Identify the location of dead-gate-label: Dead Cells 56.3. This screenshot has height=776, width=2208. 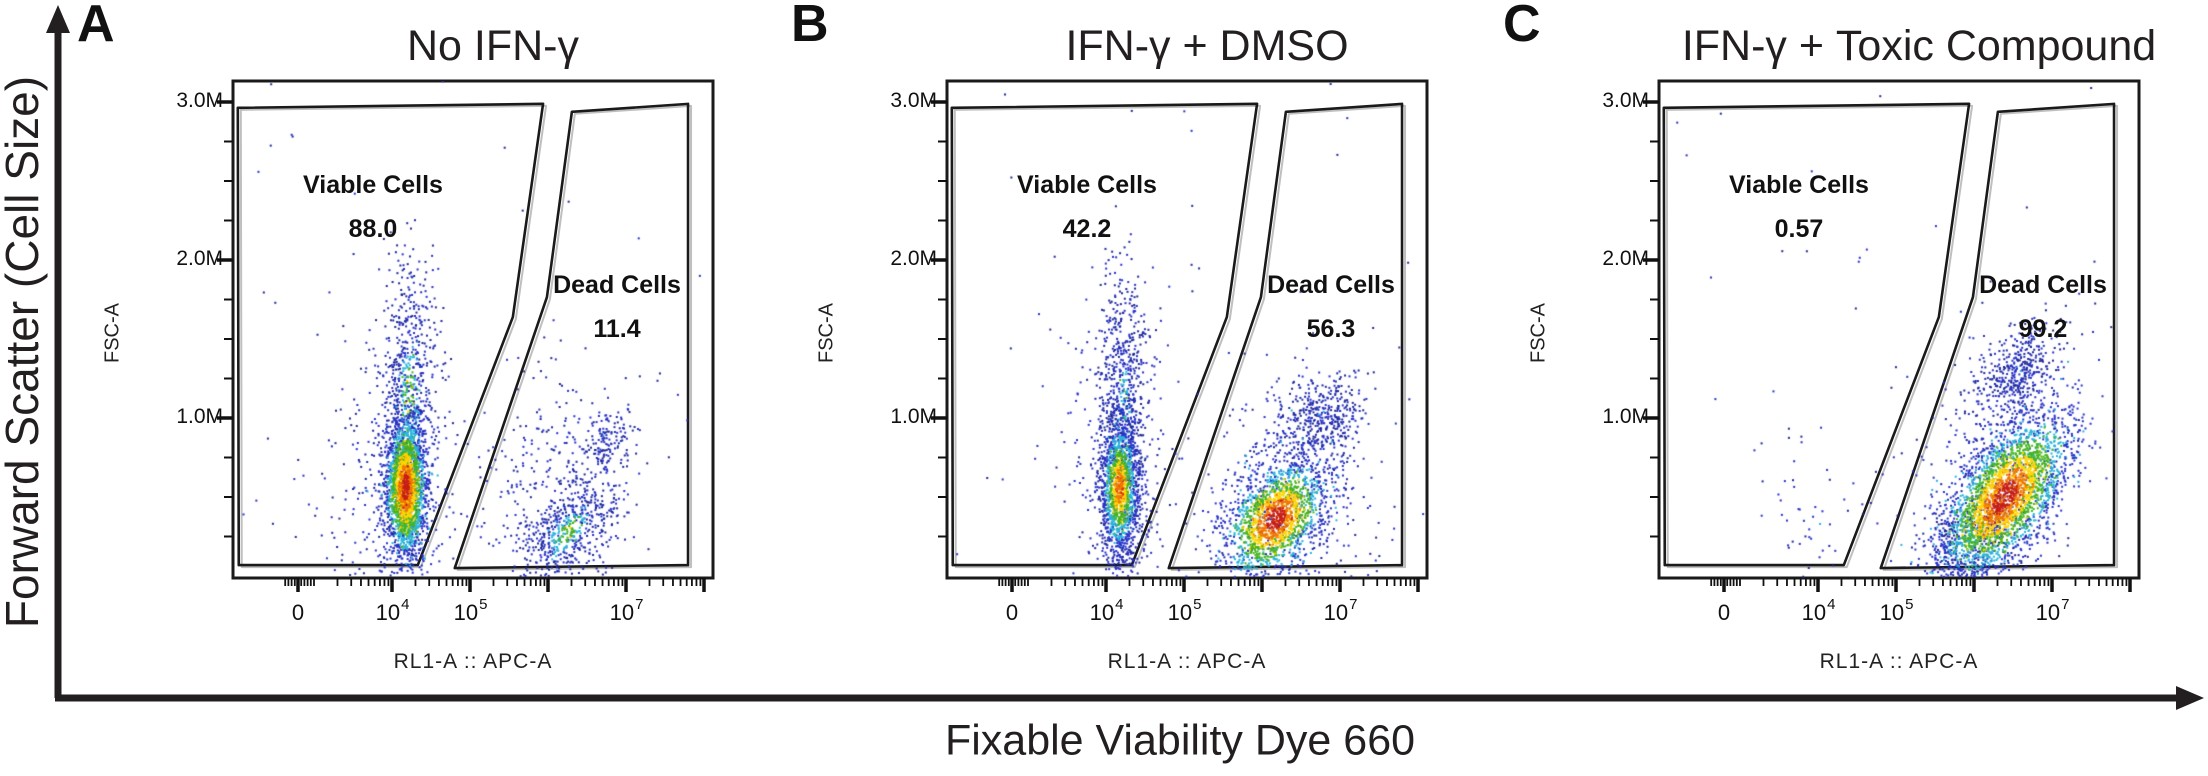
(1331, 307).